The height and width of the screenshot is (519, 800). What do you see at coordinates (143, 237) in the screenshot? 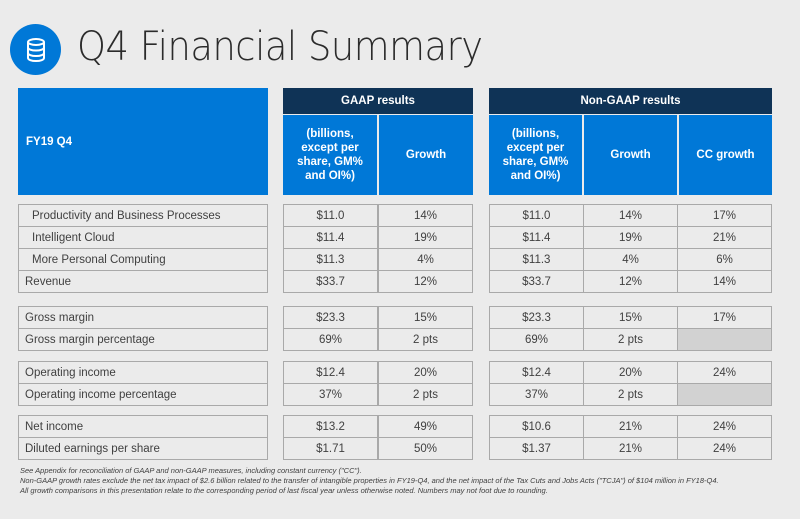
I see `row-label: Intelligent Cloud` at bounding box center [143, 237].